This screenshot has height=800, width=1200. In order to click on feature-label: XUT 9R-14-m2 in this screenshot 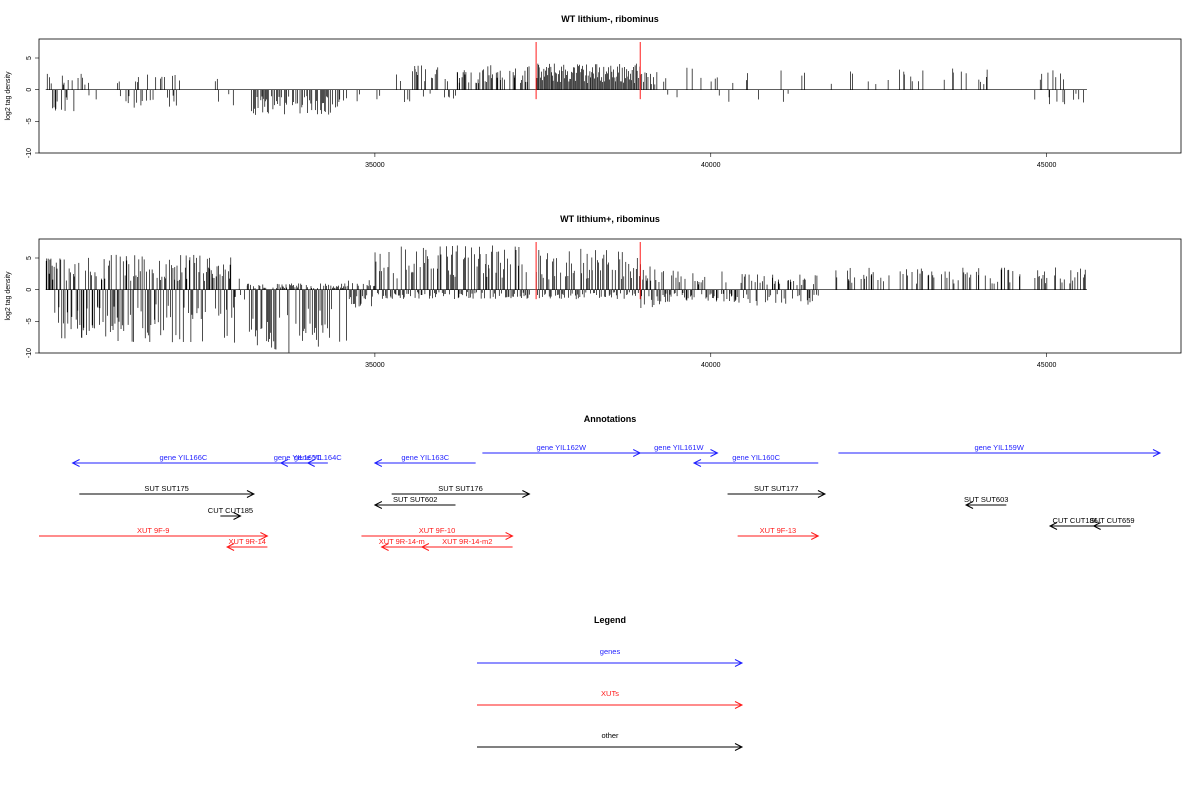, I will do `click(467, 541)`.